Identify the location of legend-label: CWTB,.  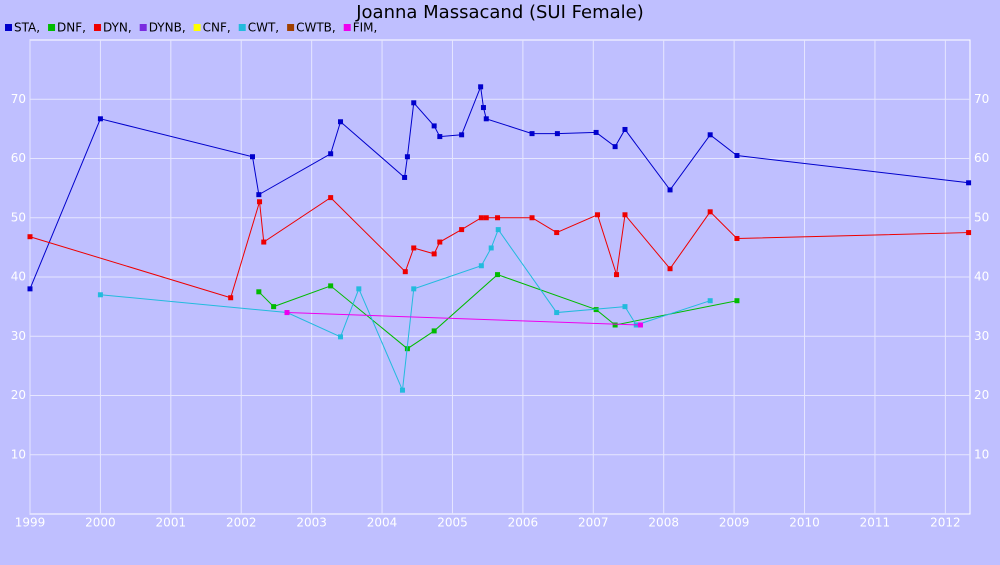
(316, 28).